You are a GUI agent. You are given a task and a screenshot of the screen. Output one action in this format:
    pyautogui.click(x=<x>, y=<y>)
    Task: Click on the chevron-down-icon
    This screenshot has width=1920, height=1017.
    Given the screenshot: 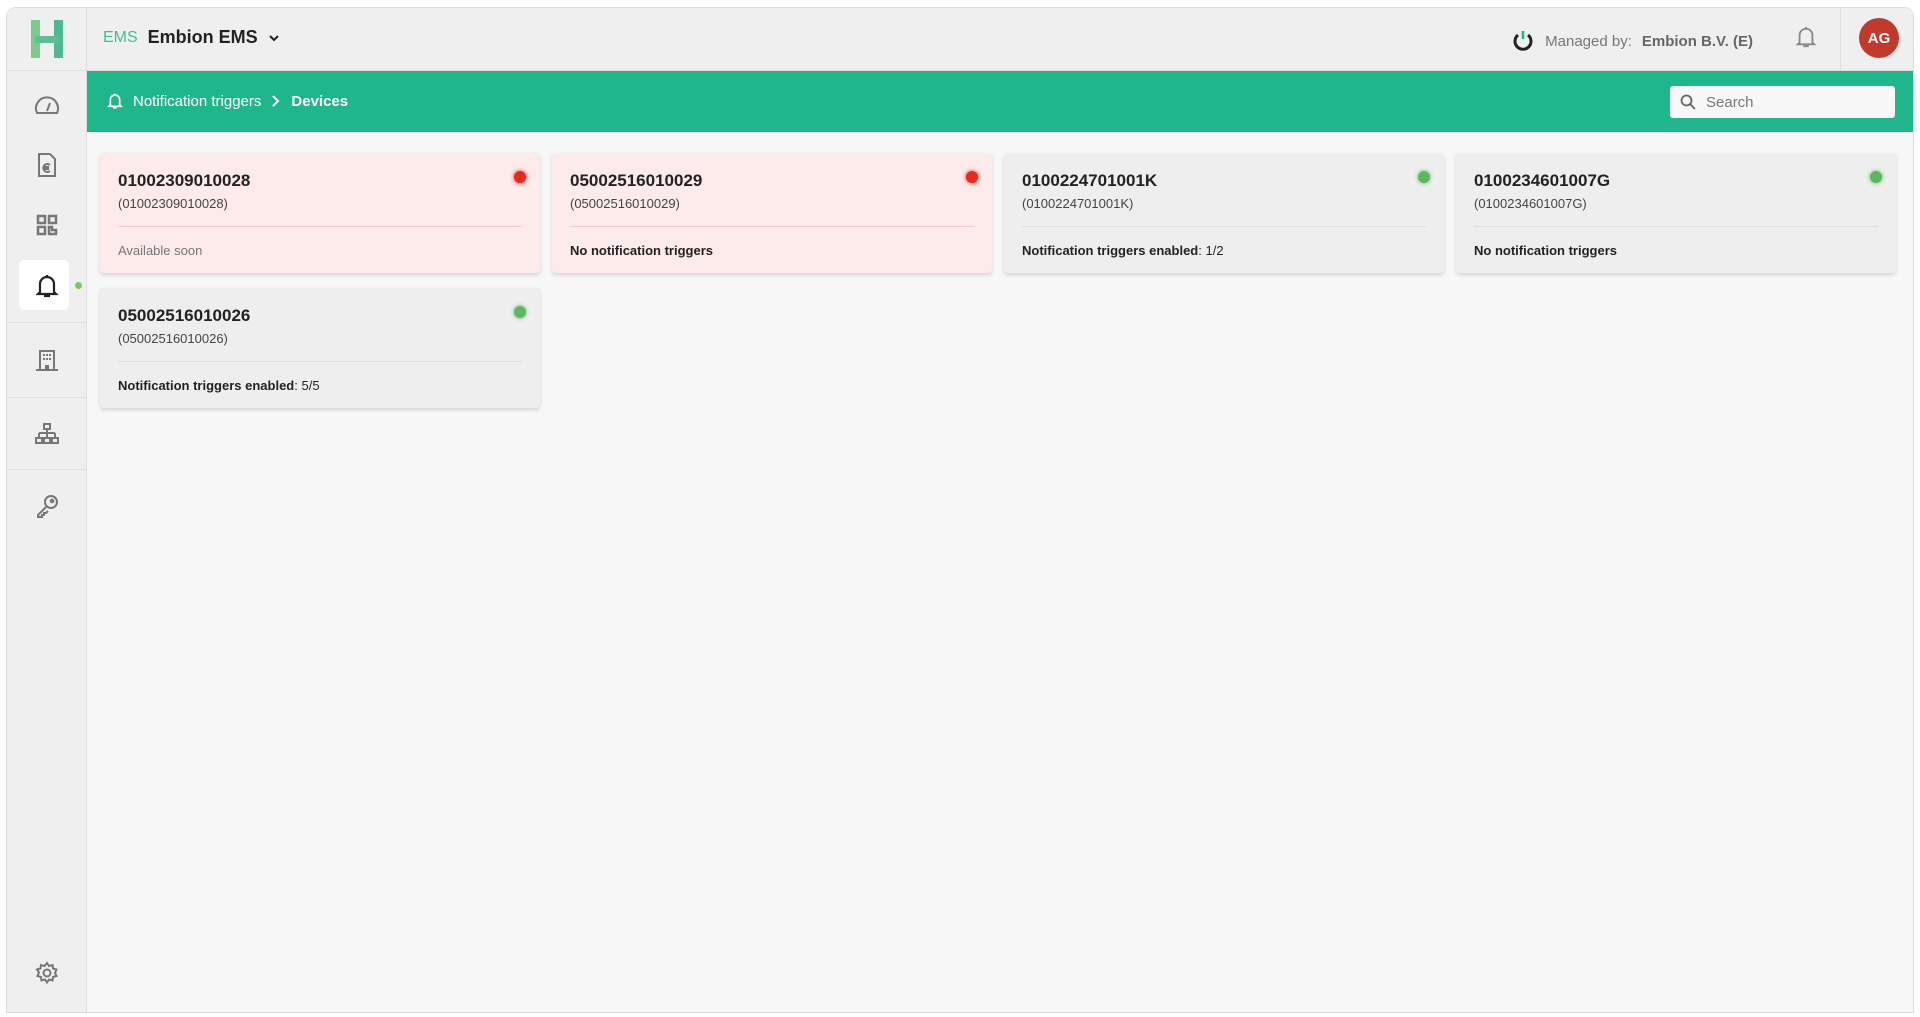 What is the action you would take?
    pyautogui.click(x=273, y=37)
    